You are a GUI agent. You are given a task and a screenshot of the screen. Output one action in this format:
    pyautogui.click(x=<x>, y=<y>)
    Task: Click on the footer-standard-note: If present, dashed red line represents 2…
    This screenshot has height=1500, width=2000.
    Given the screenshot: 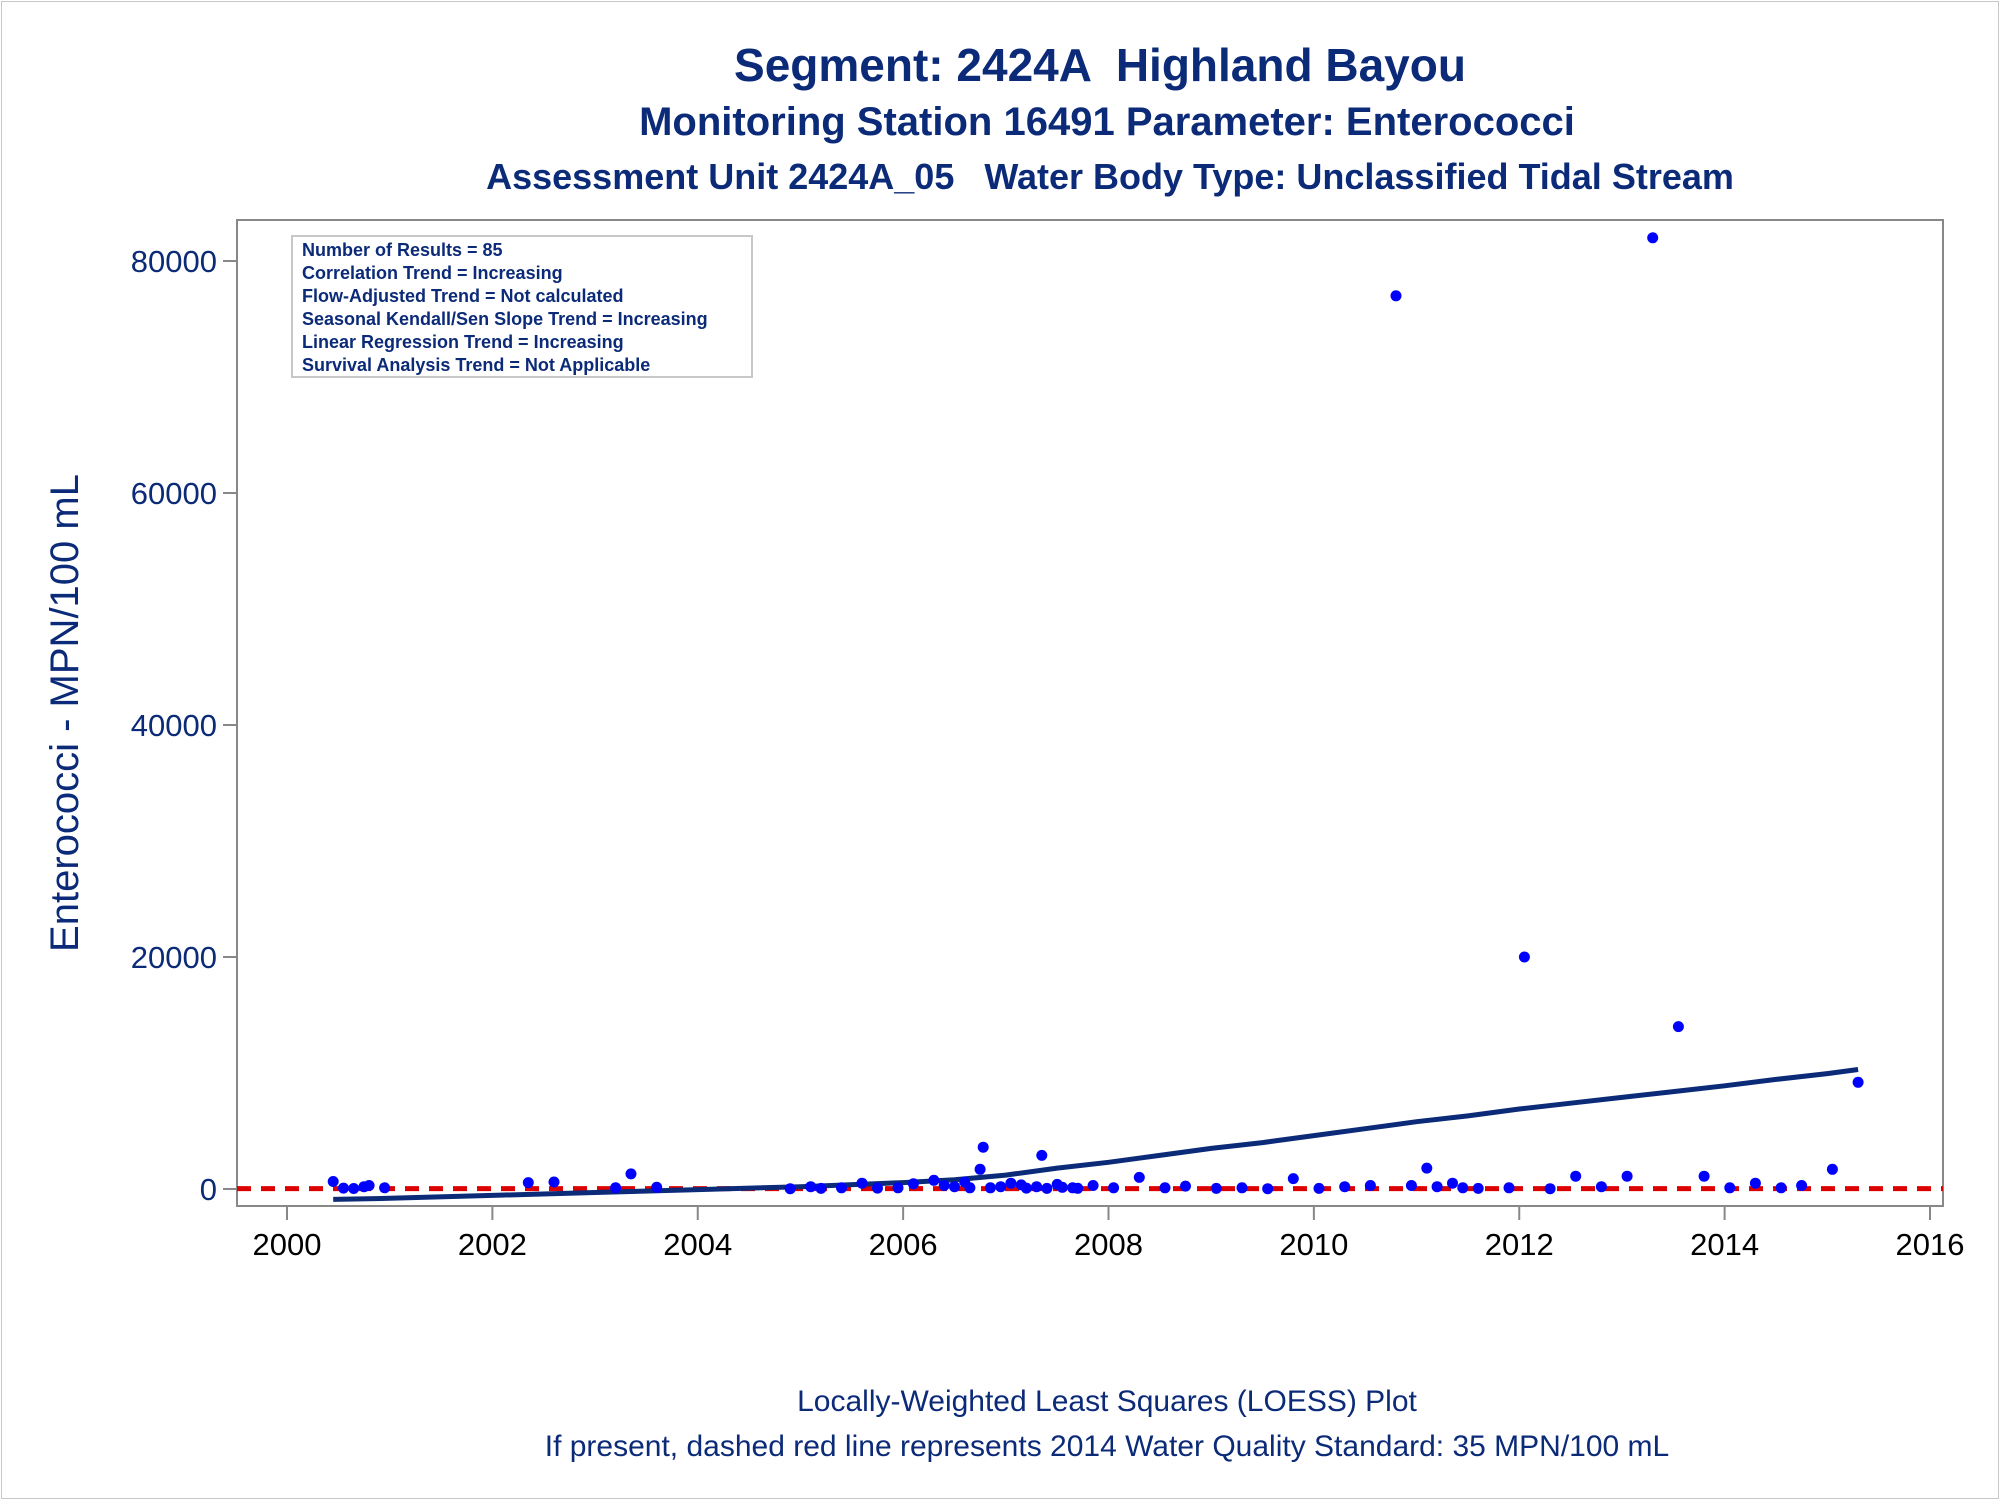 What is the action you would take?
    pyautogui.click(x=1107, y=1446)
    